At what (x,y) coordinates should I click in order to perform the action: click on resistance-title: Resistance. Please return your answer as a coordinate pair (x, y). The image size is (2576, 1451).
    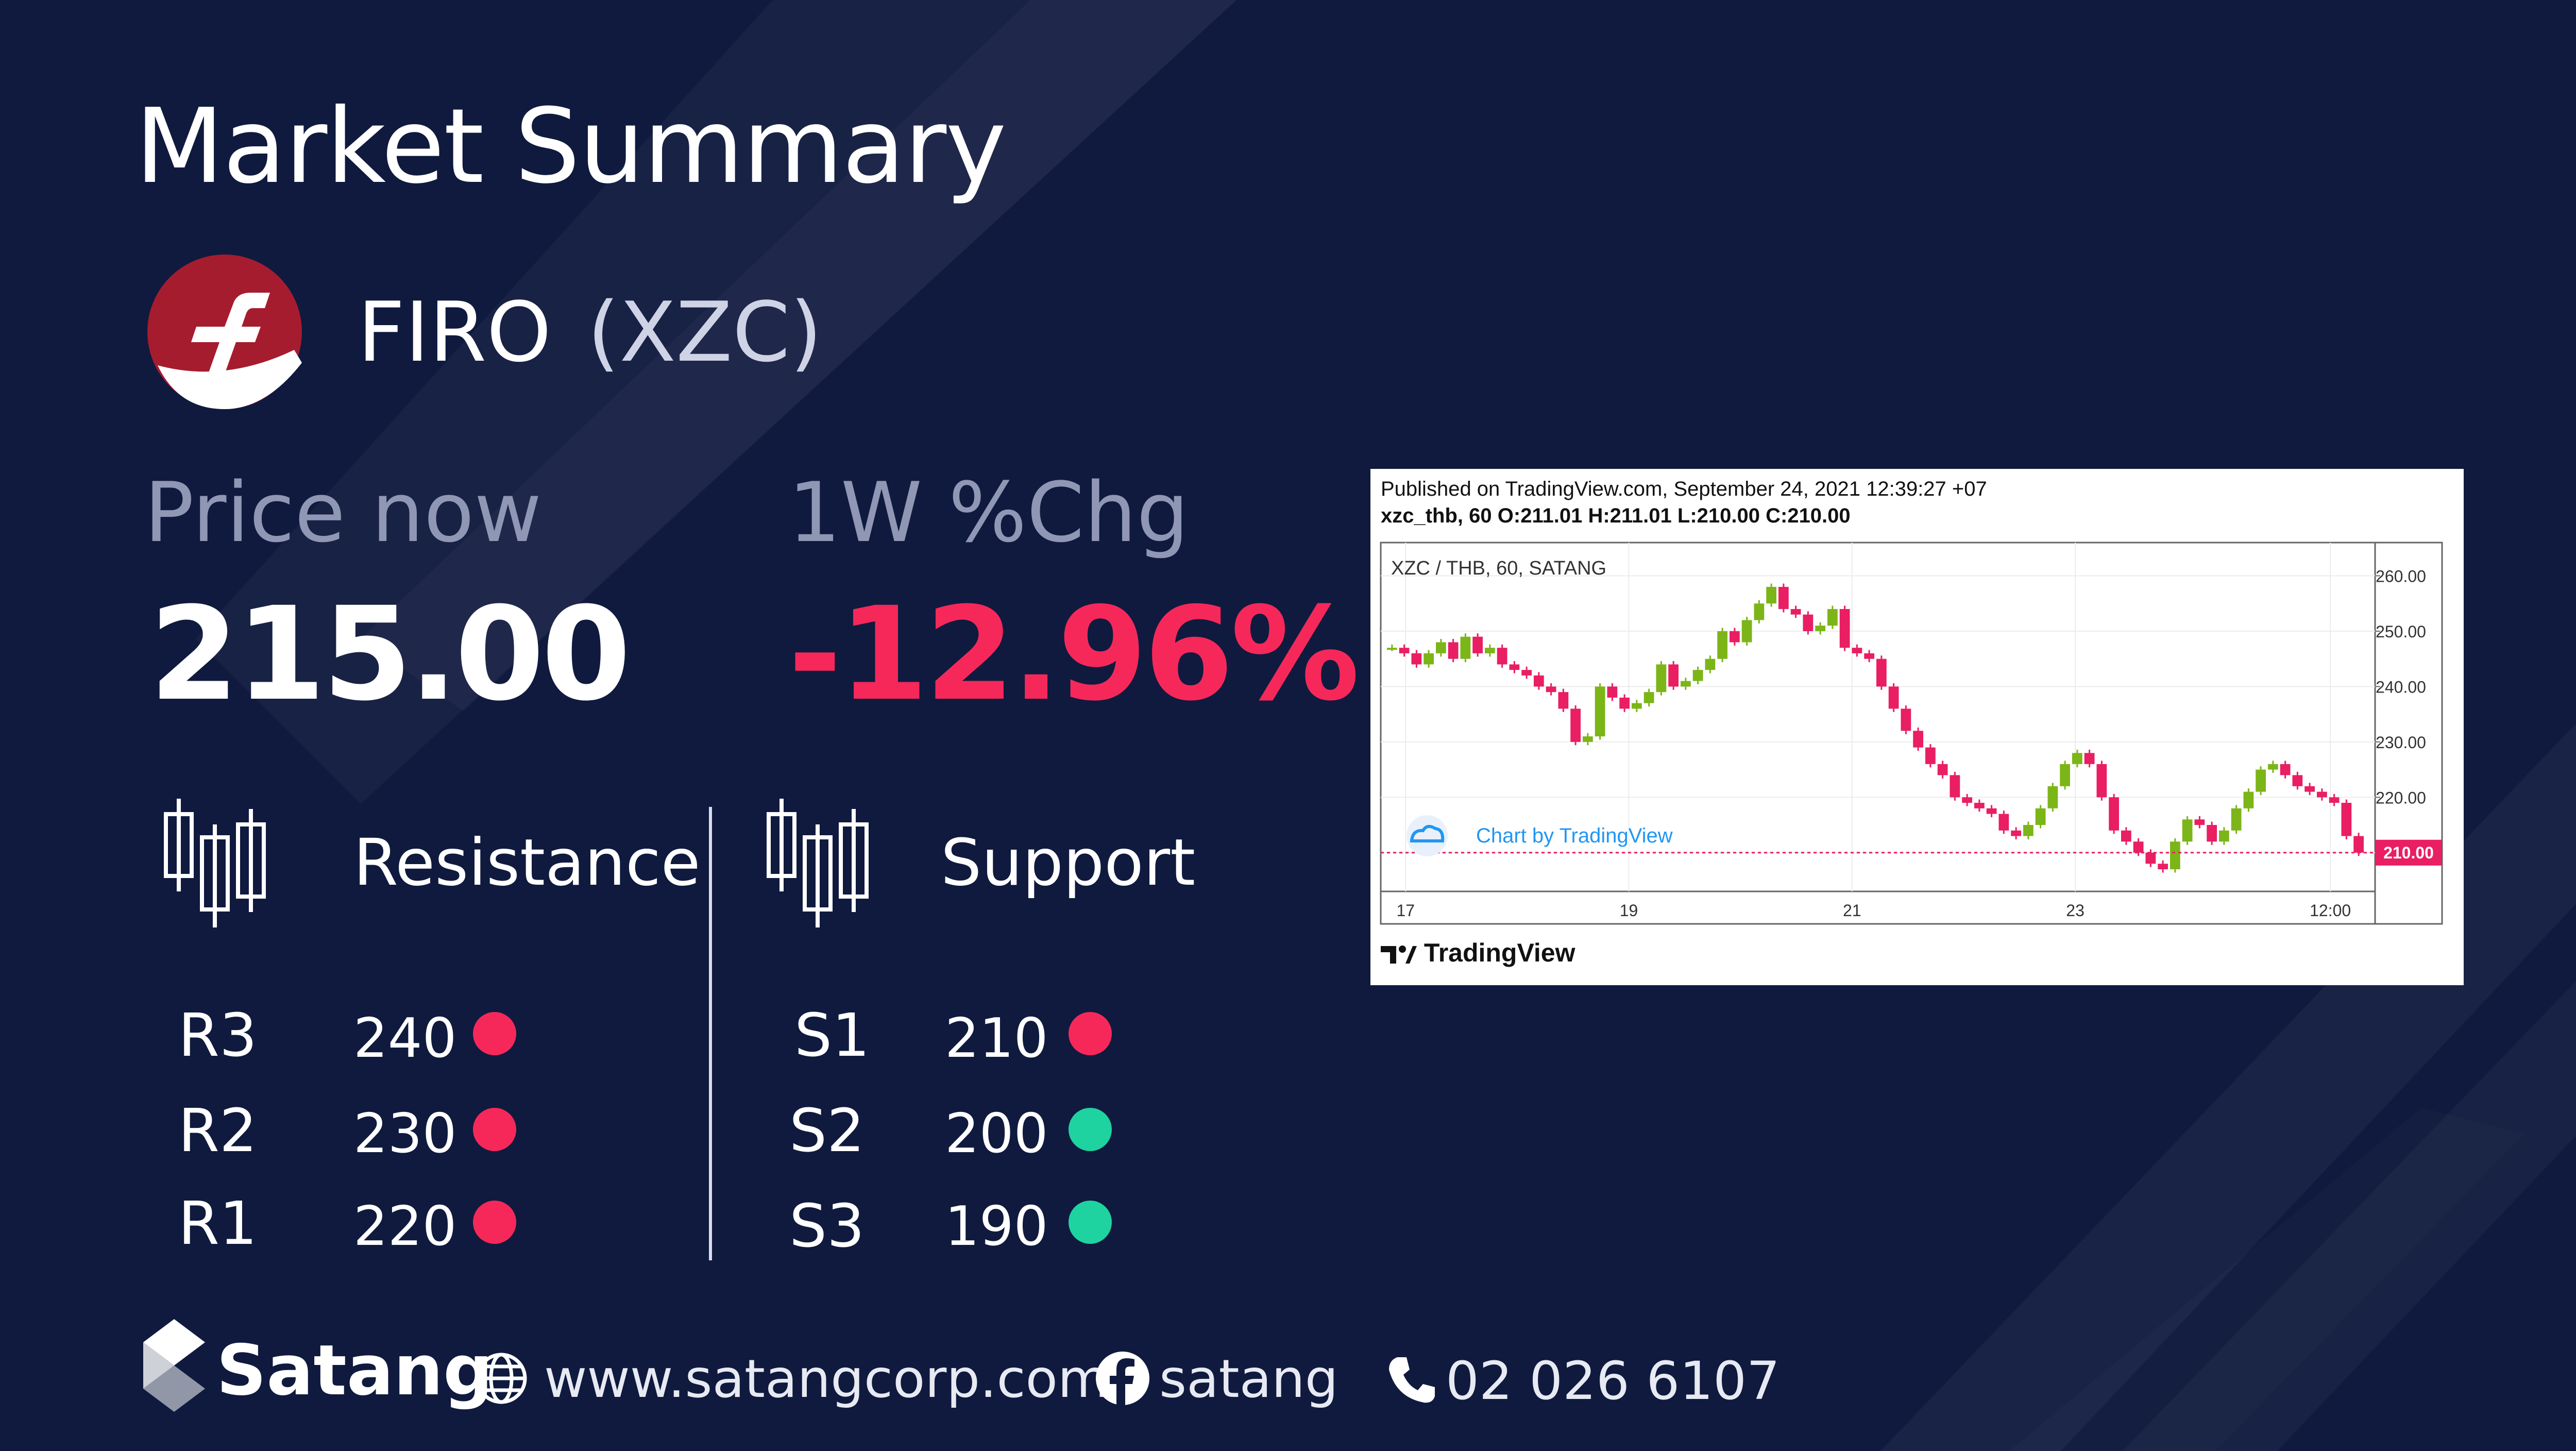
    Looking at the image, I should click on (527, 862).